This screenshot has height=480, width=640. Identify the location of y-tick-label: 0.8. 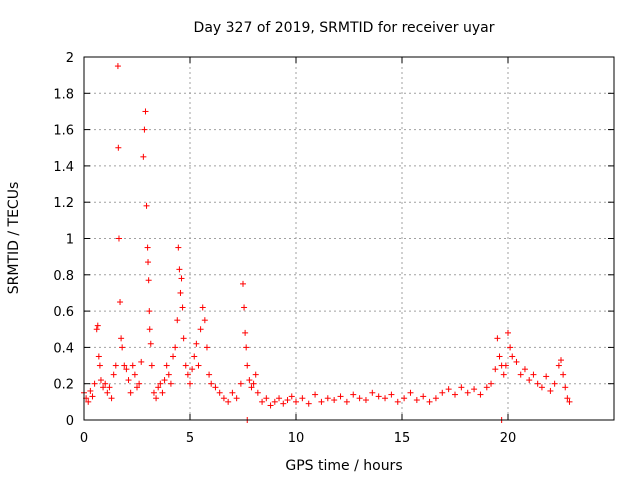
(63, 276).